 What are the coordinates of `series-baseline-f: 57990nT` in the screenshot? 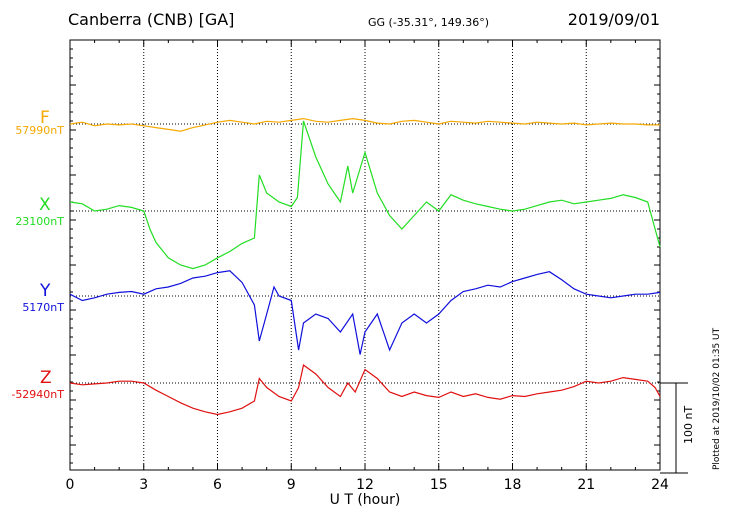 It's located at (39, 130).